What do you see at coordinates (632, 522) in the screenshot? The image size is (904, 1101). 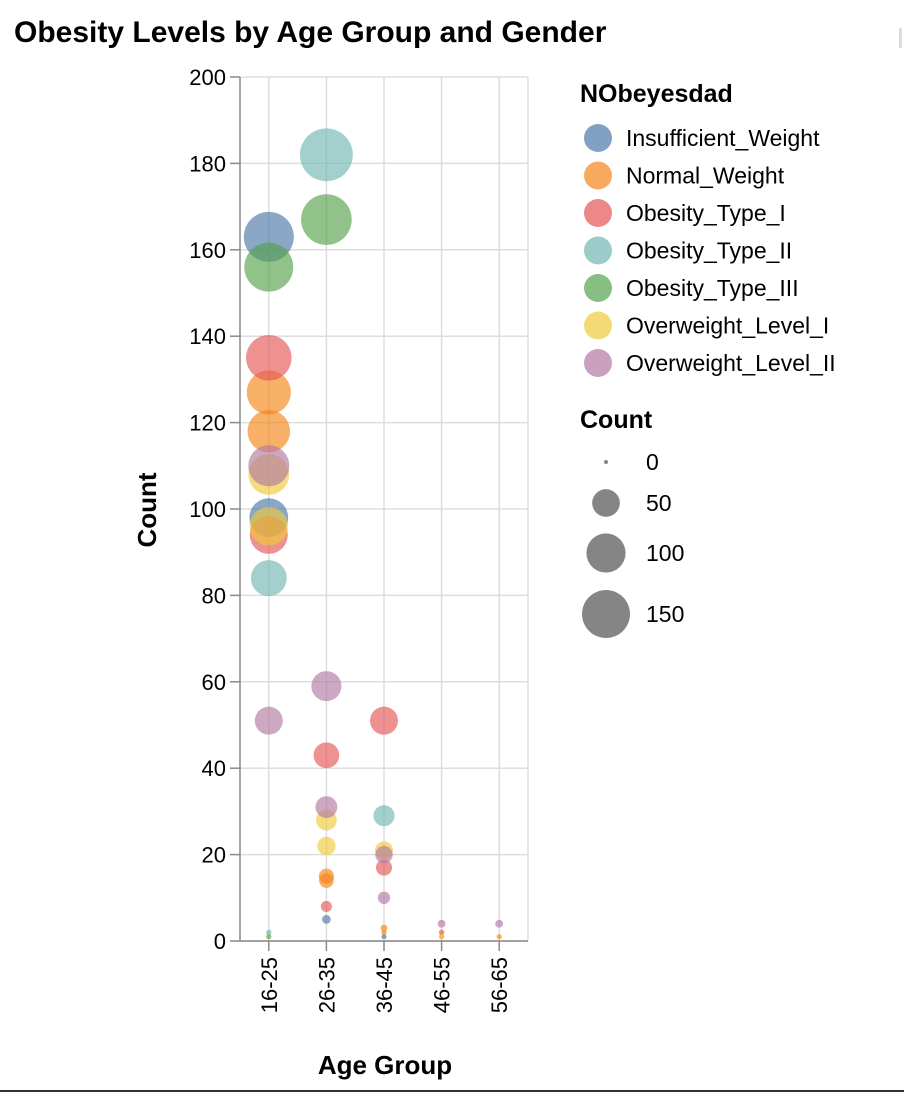 I see `size-legend: Count 0 50 100 150` at bounding box center [632, 522].